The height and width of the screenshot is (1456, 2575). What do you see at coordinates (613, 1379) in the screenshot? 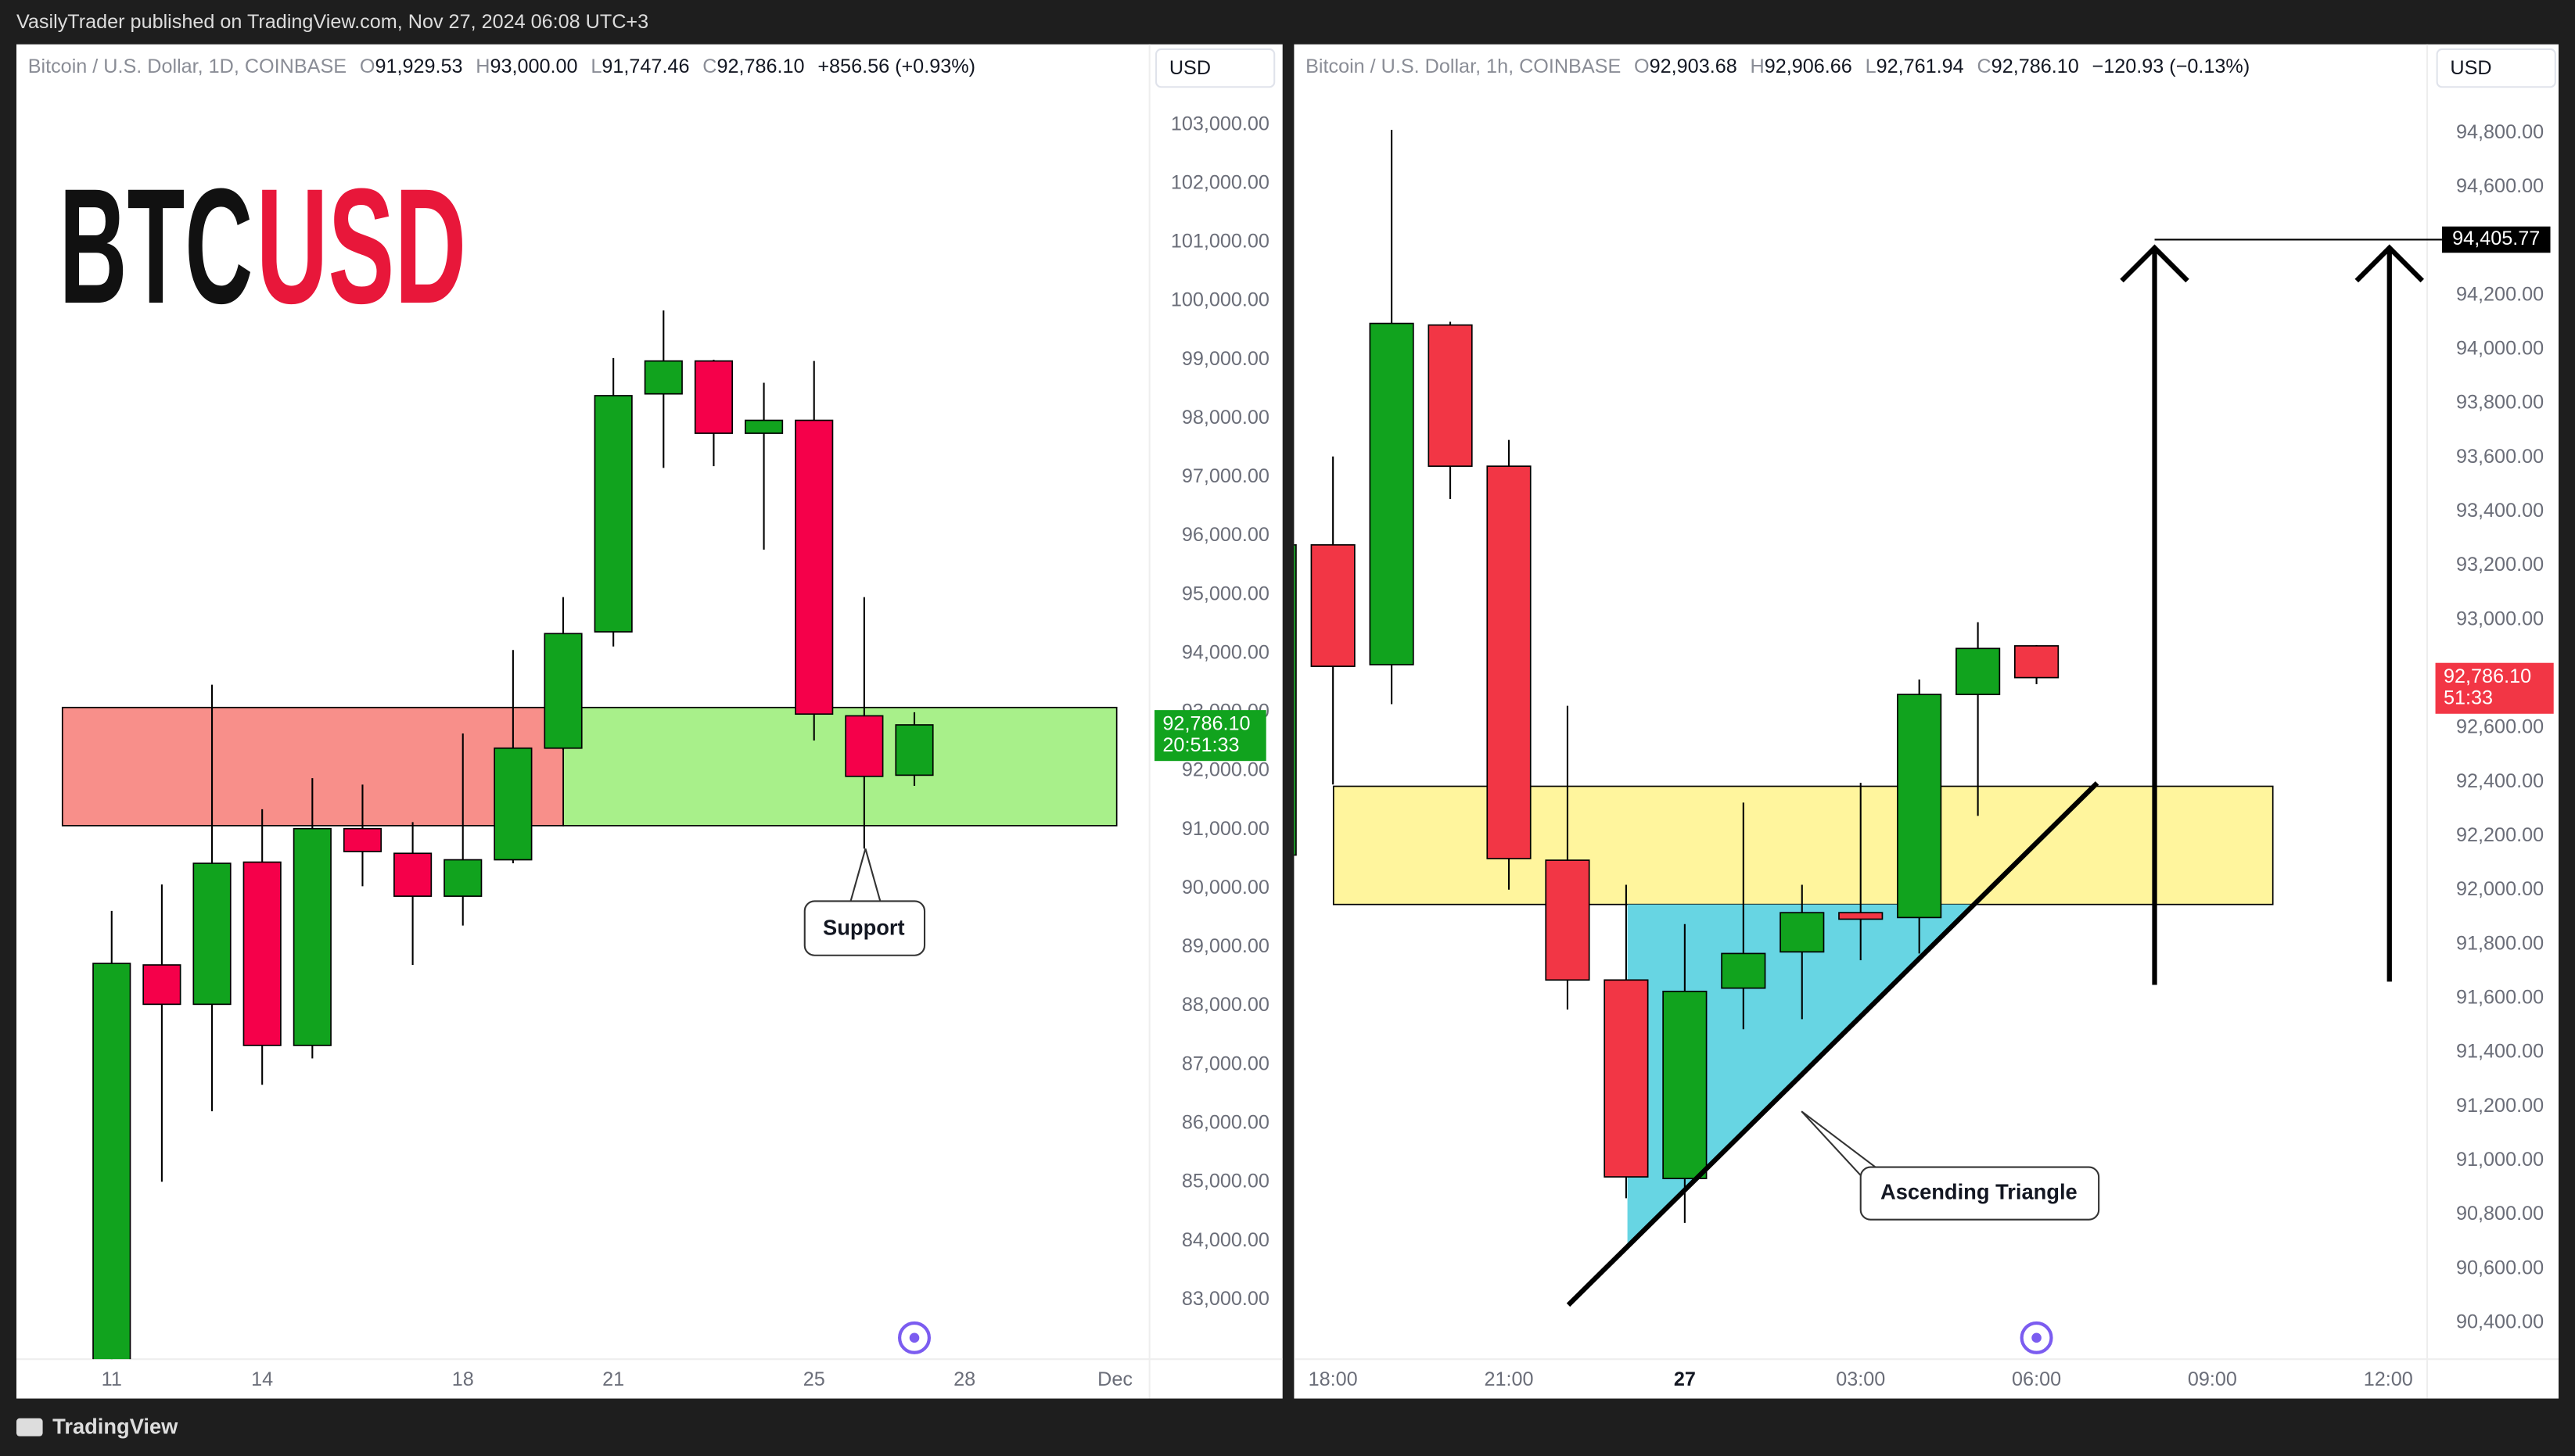
I see `x-tick-label: 21` at bounding box center [613, 1379].